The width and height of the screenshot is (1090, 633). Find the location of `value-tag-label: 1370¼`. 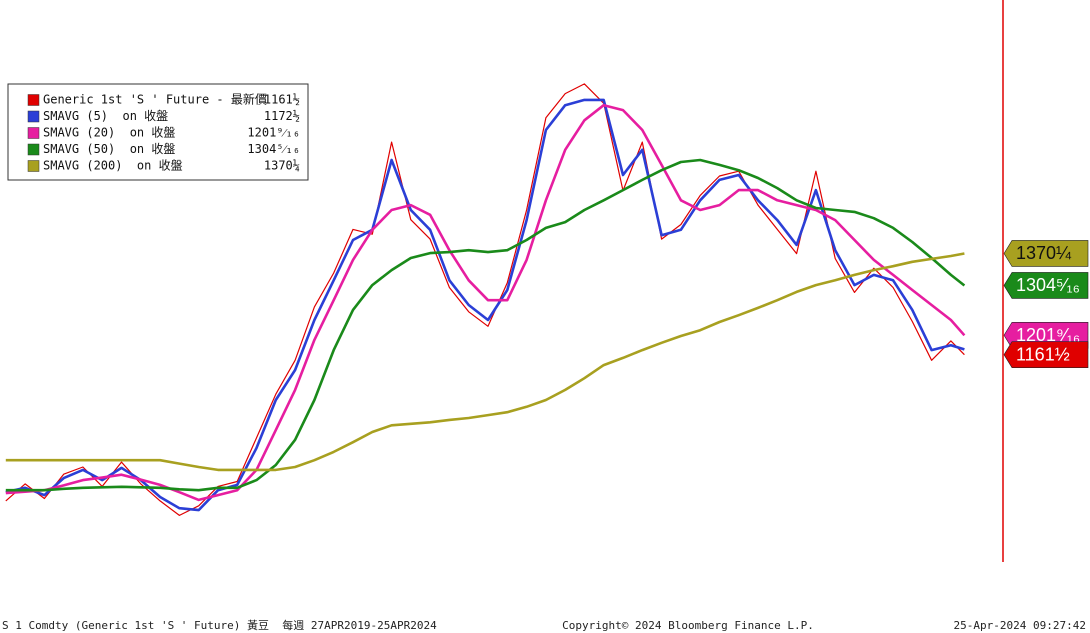

value-tag-label: 1370¼ is located at coordinates (1044, 253).